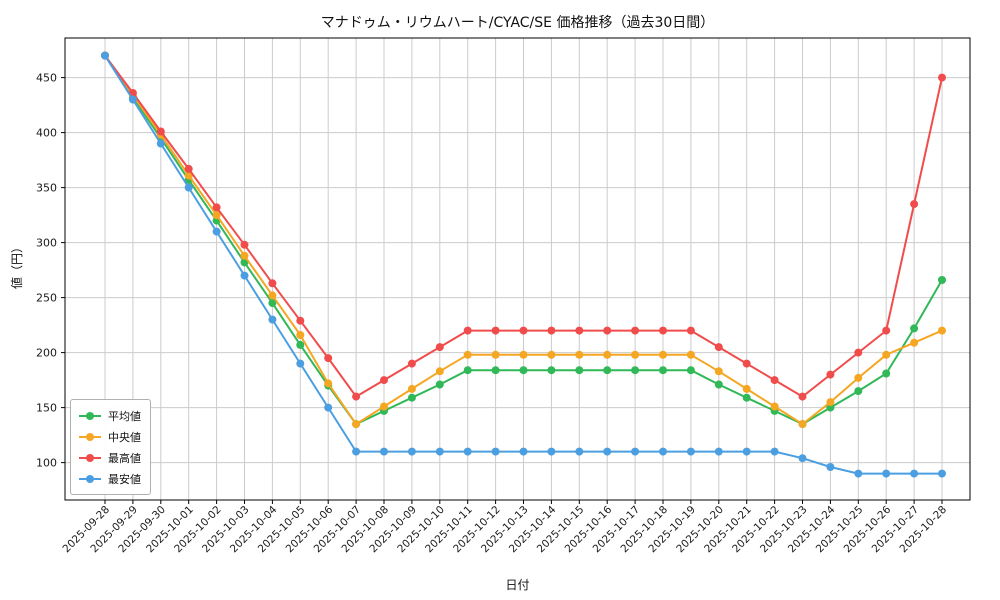 The height and width of the screenshot is (600, 1000). Describe the element at coordinates (46, 243) in the screenshot. I see `y-tick-label: 300` at that location.